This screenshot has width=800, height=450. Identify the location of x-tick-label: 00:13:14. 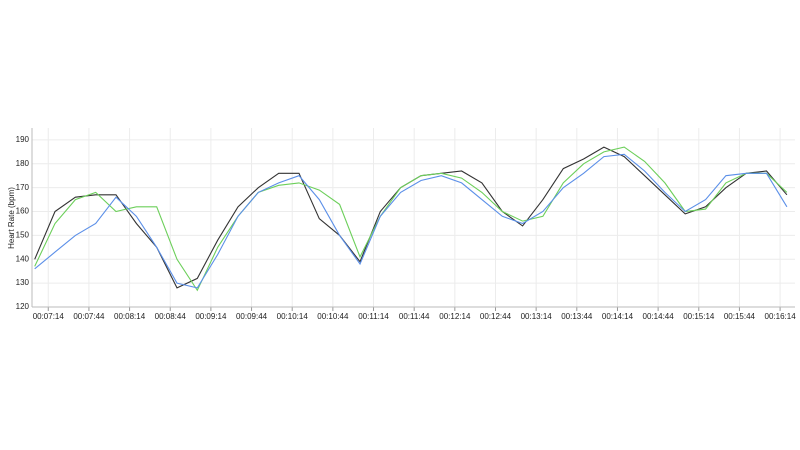
(537, 316).